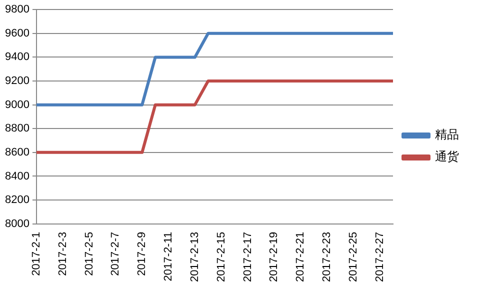 Image resolution: width=479 pixels, height=287 pixels. Describe the element at coordinates (17, 33) in the screenshot. I see `y-tick-label: 9600` at that location.